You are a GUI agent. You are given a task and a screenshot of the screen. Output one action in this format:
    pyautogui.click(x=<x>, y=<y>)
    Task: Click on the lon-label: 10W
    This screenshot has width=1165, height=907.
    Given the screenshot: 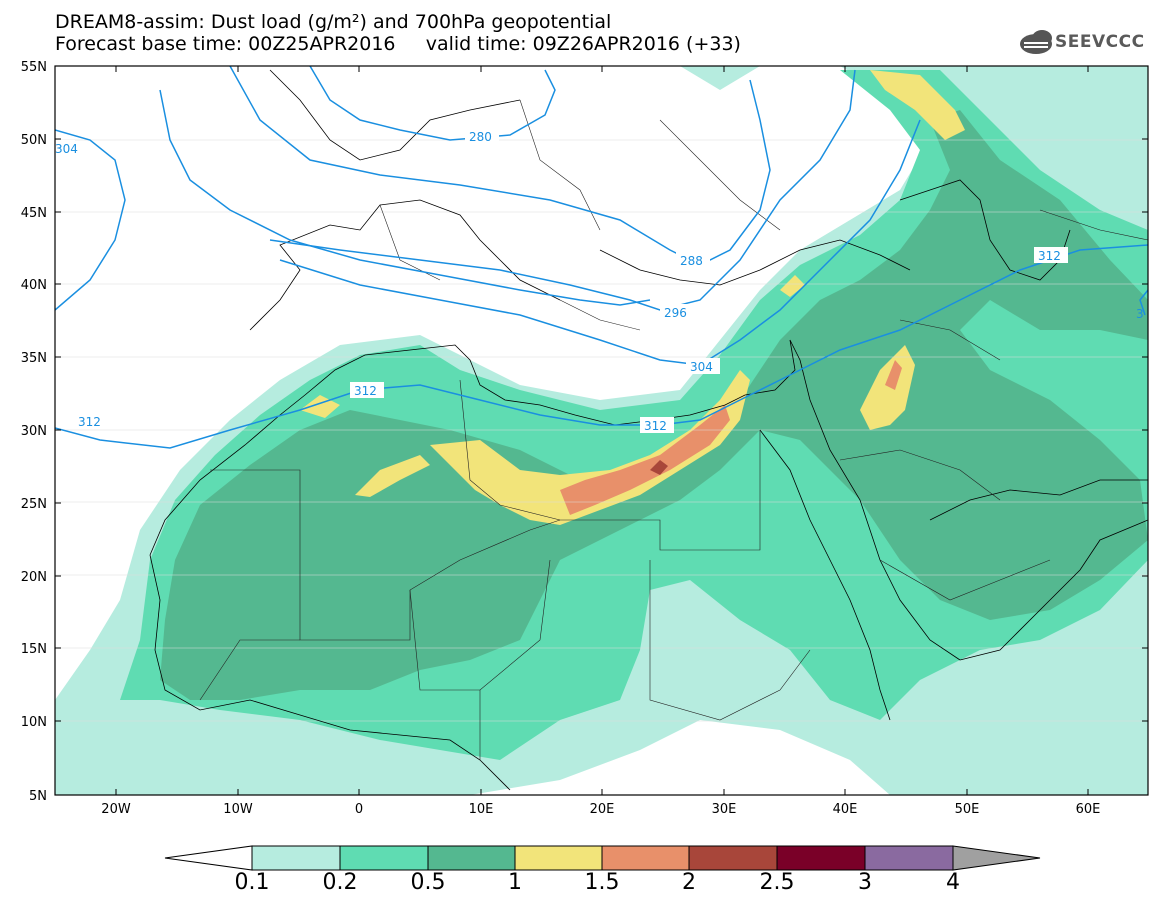 What is the action you would take?
    pyautogui.click(x=238, y=809)
    